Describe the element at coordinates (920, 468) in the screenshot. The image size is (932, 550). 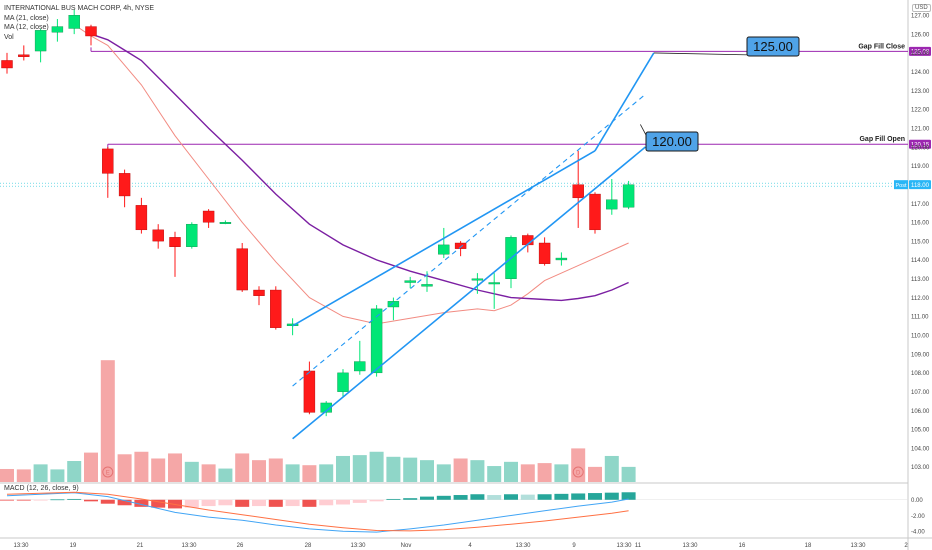
I see `price-tick-label: 103.00` at that location.